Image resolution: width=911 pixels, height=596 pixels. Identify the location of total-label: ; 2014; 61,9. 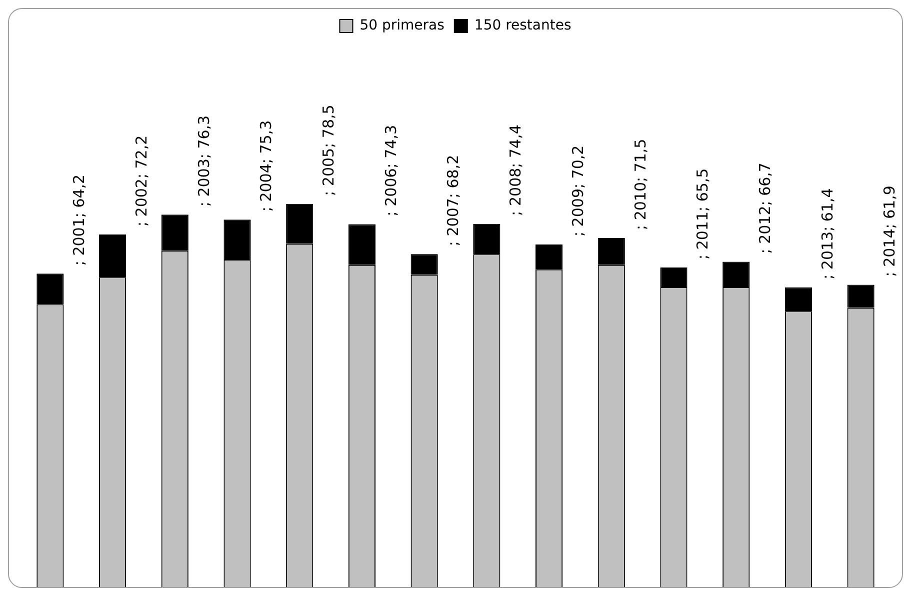
(889, 231).